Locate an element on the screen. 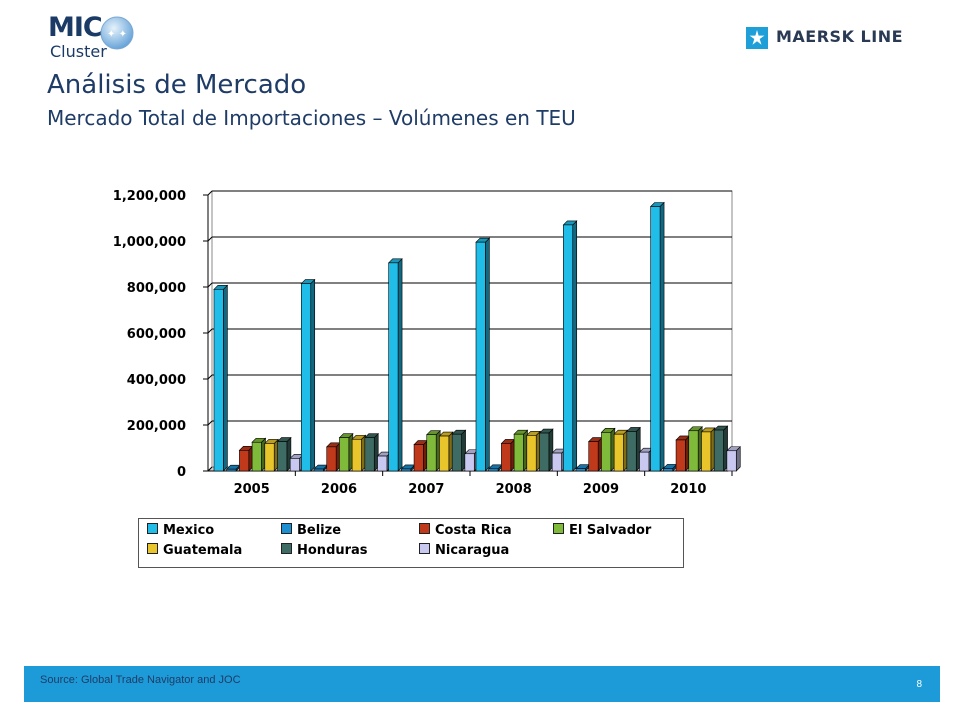 The height and width of the screenshot is (720, 960). bar-mexico-2007 is located at coordinates (393, 367).